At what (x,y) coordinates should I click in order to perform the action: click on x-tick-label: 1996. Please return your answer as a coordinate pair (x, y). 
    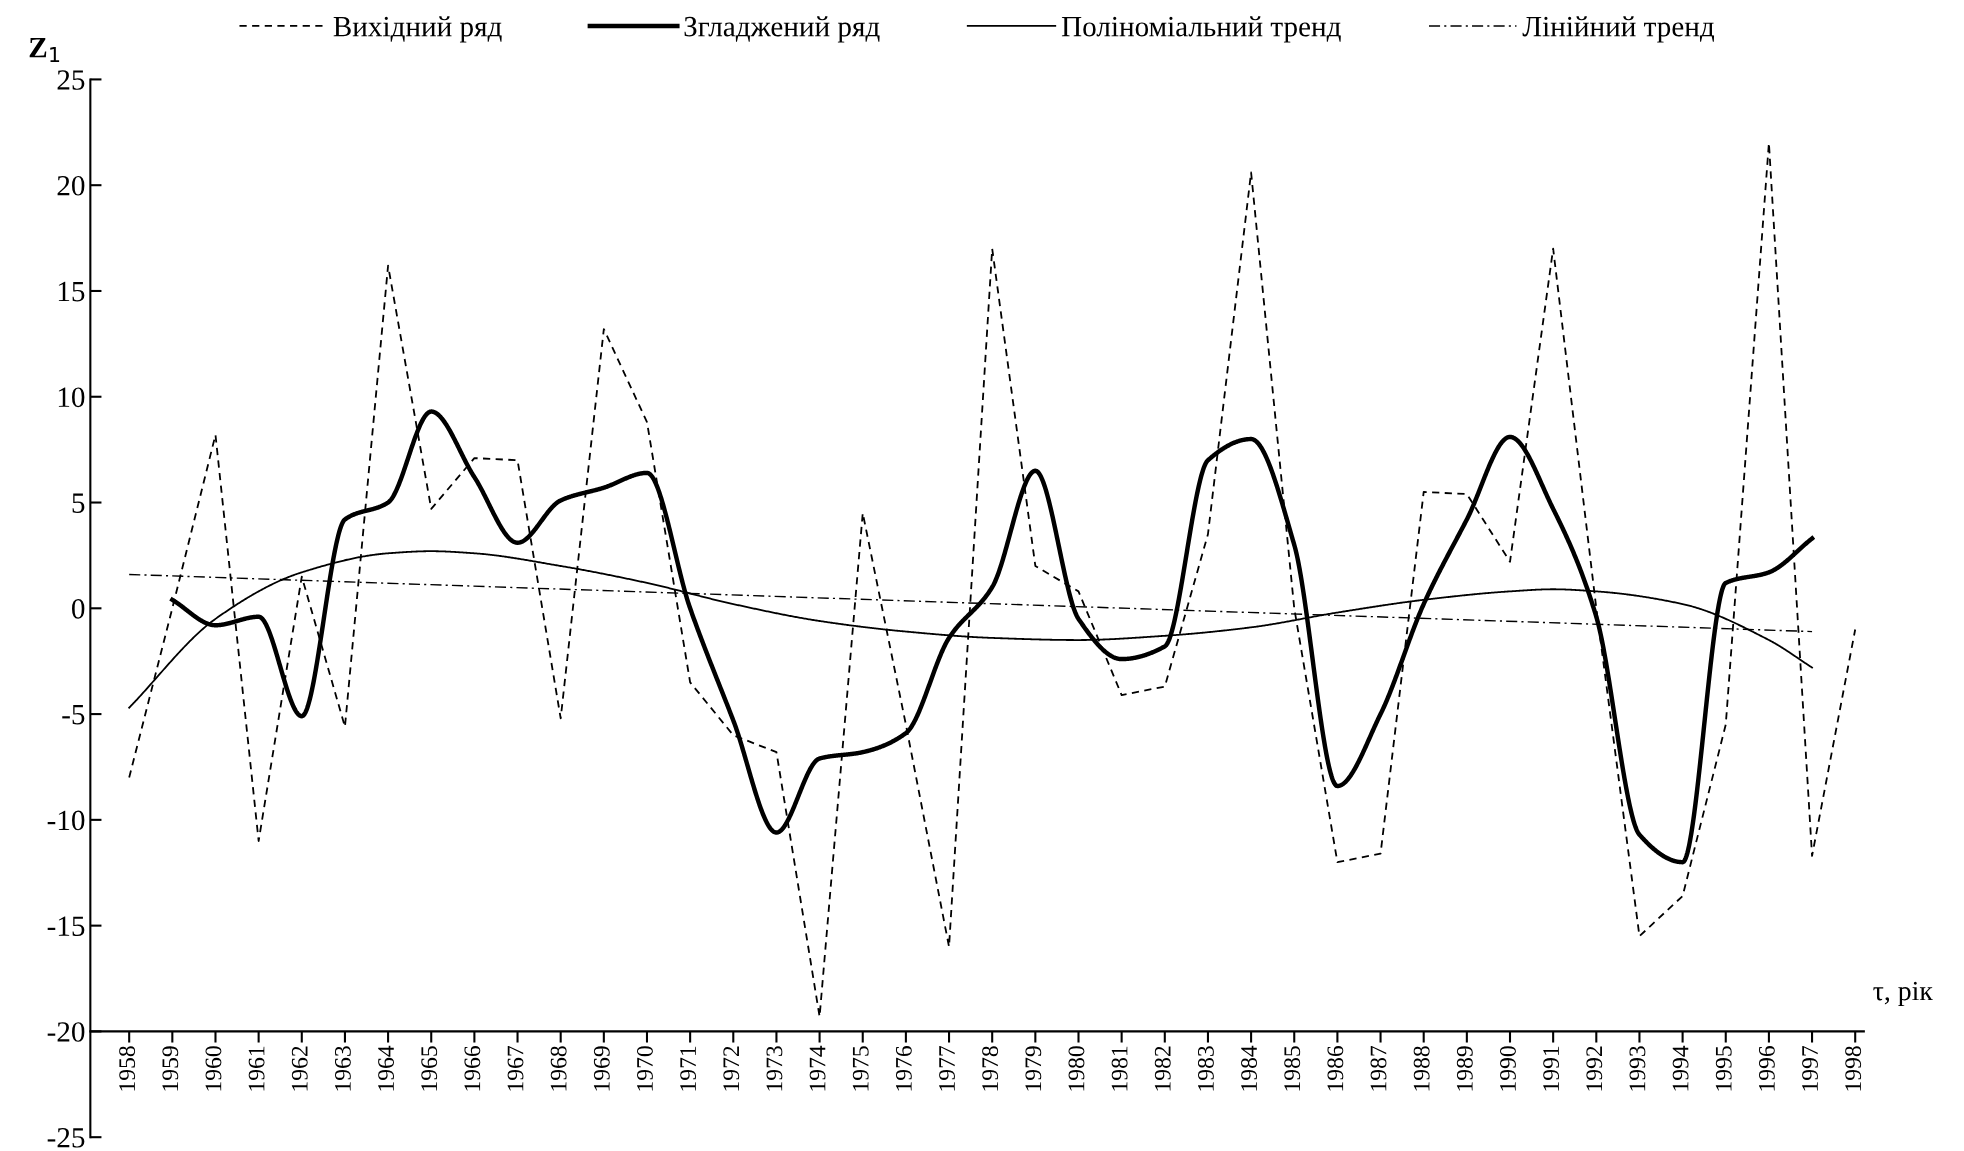
    Looking at the image, I should click on (1766, 1068).